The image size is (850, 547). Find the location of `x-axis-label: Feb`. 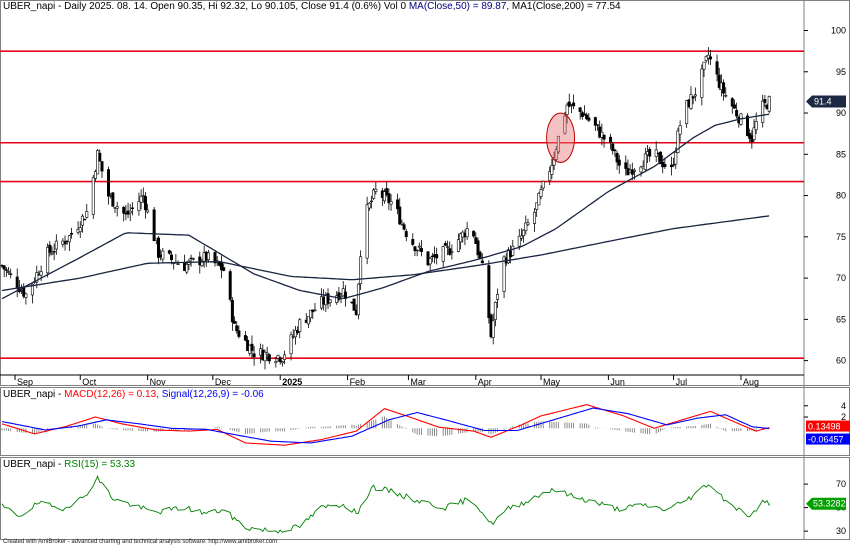

x-axis-label: Feb is located at coordinates (358, 382).